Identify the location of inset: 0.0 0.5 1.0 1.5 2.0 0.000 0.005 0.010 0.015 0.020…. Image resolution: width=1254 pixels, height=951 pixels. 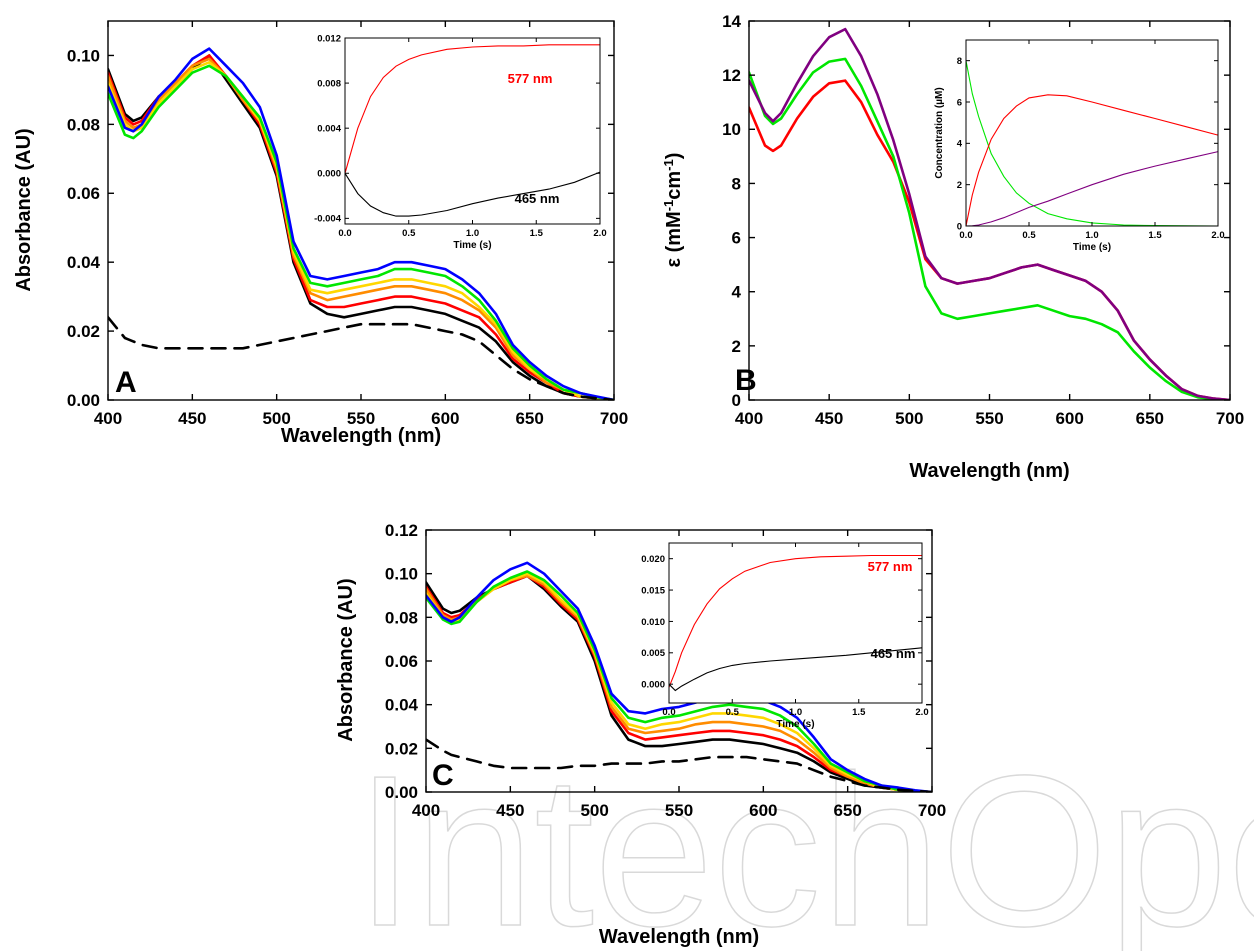
(785, 636).